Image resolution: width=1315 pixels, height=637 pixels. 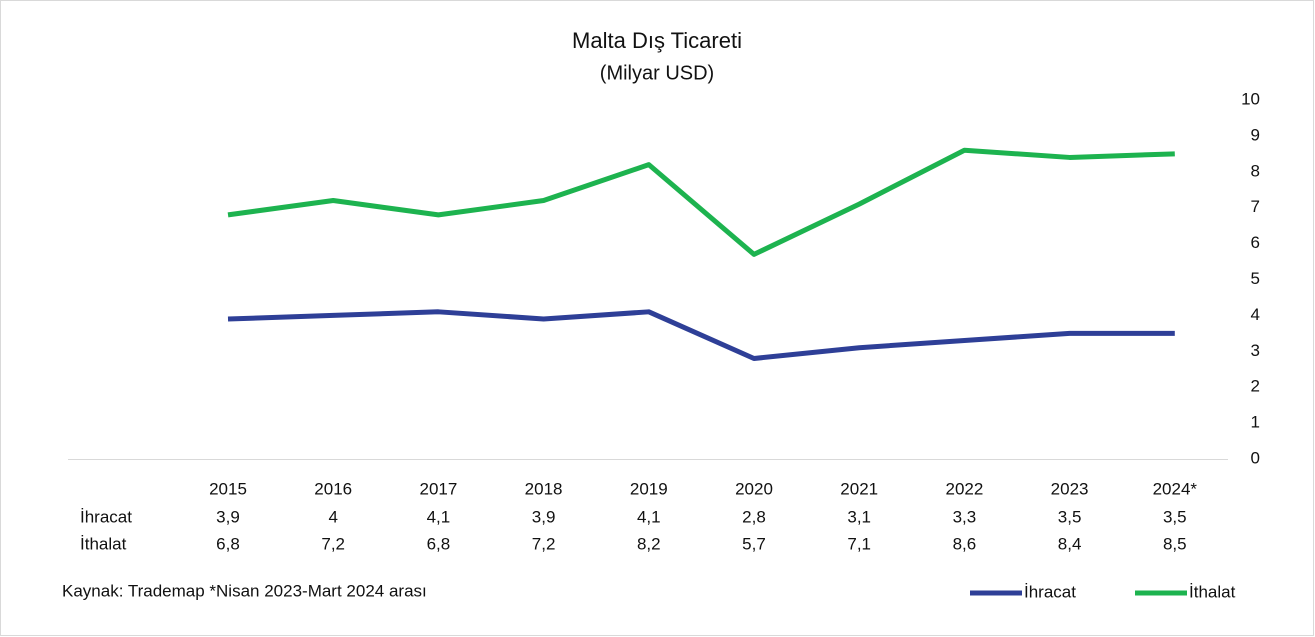 What do you see at coordinates (754, 488) in the screenshot?
I see `x-tick-label: 2020` at bounding box center [754, 488].